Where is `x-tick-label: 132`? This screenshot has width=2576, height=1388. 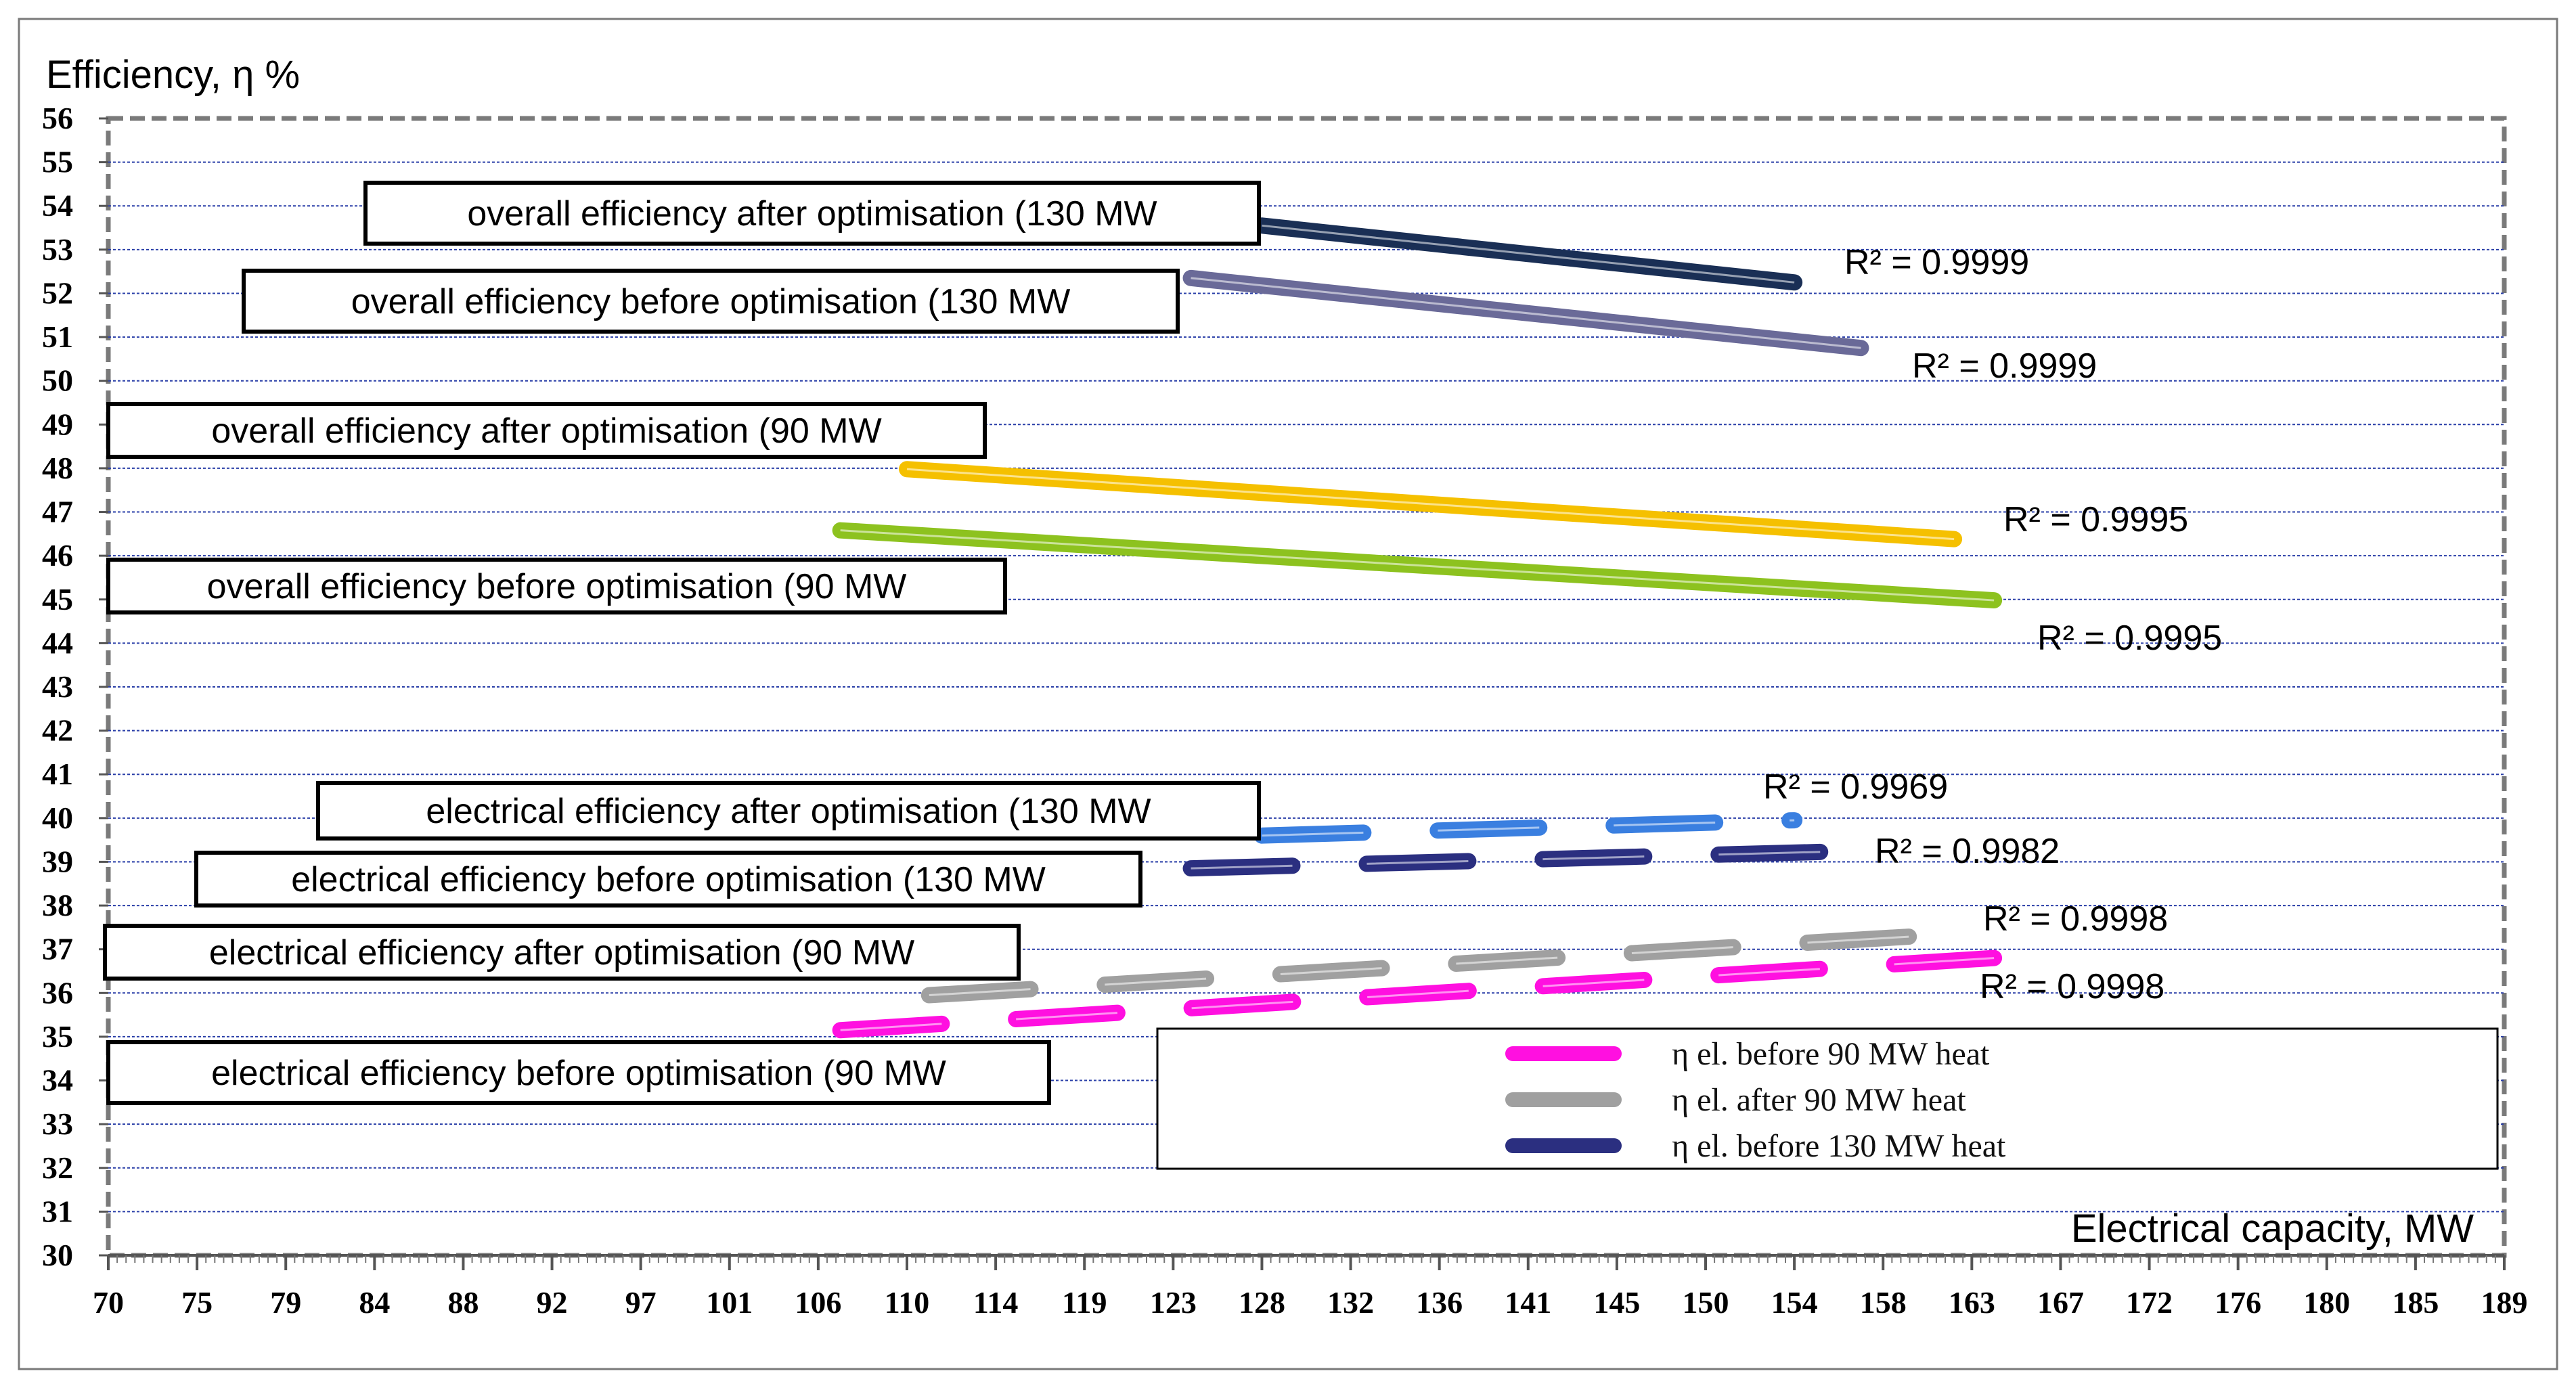
x-tick-label: 132 is located at coordinates (1350, 1302).